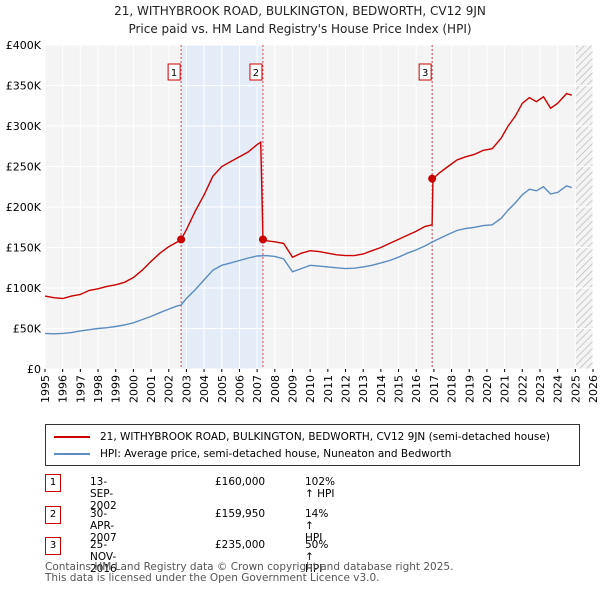 Image resolution: width=600 pixels, height=590 pixels. What do you see at coordinates (133, 389) in the screenshot?
I see `x-tick-label: 2000` at bounding box center [133, 389].